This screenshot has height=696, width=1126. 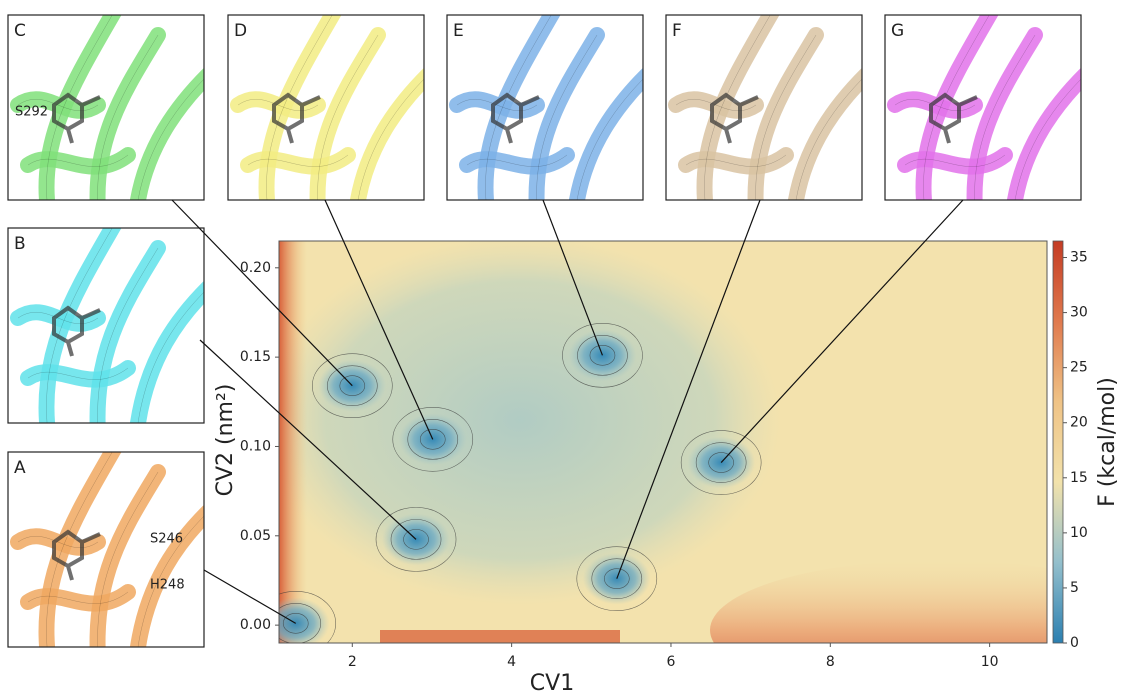 What do you see at coordinates (1079, 478) in the screenshot?
I see `colorbar-tick-label: 15` at bounding box center [1079, 478].